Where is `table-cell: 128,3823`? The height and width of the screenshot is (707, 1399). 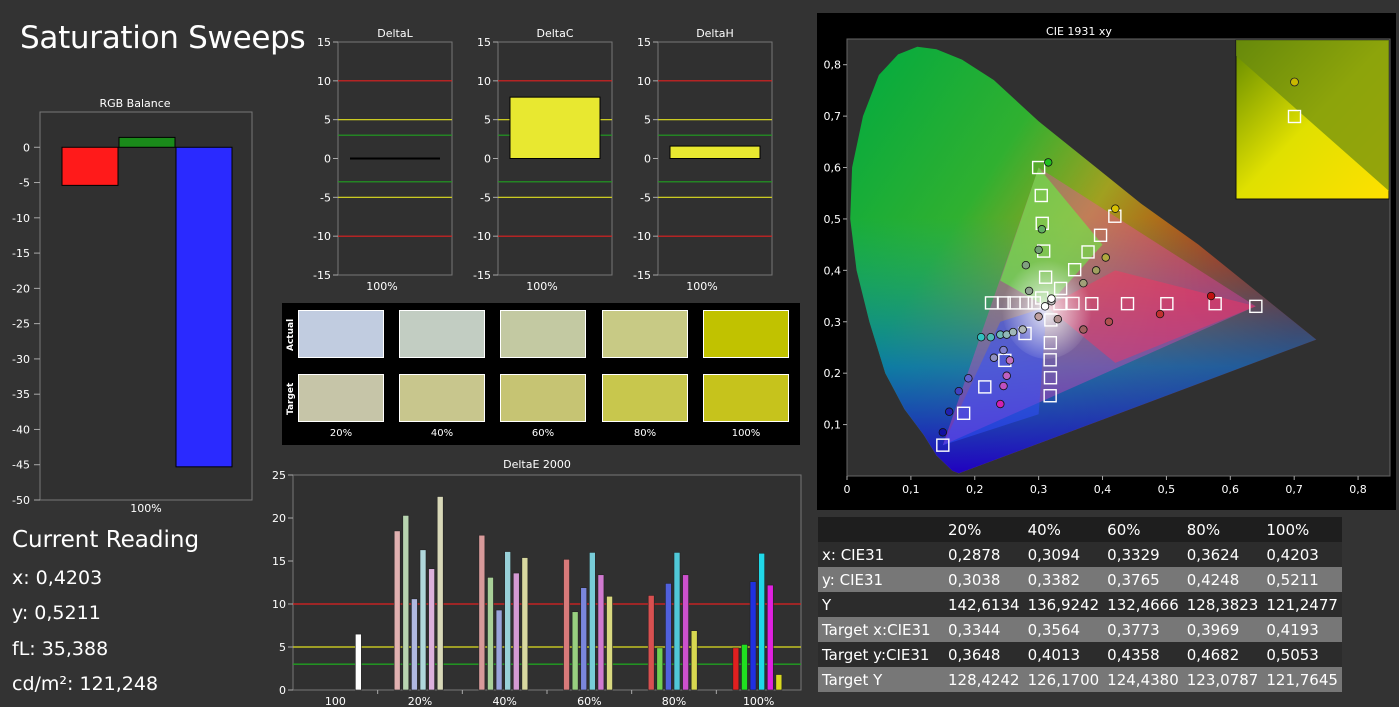
table-cell: 128,3823 is located at coordinates (1222, 604).